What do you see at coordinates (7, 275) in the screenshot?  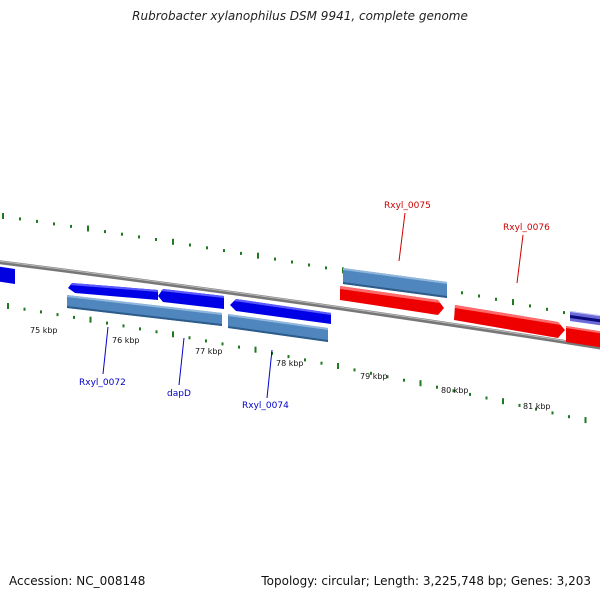 I see `partial-gene-left` at bounding box center [7, 275].